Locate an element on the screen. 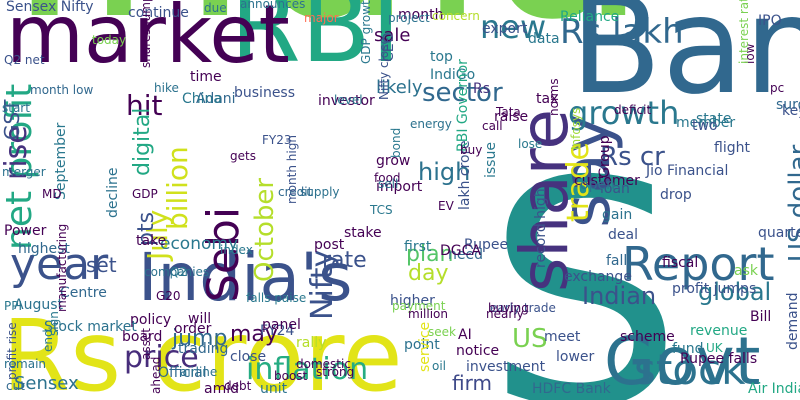  cloud-word: Nifty close is located at coordinates (384, 68).